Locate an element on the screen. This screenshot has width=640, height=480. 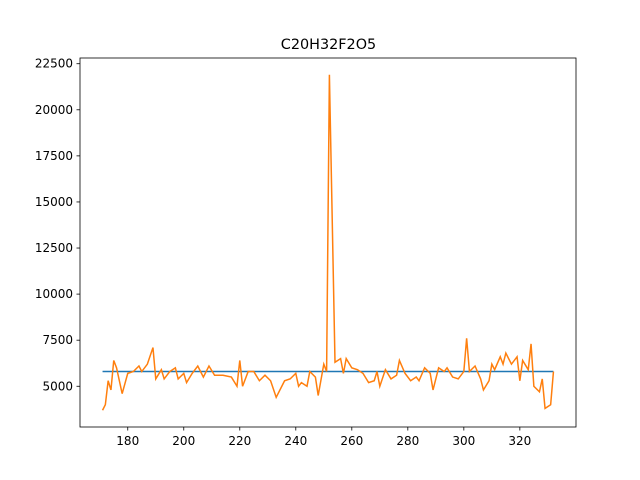
y-tick-label: 22500 is located at coordinates (54, 64).